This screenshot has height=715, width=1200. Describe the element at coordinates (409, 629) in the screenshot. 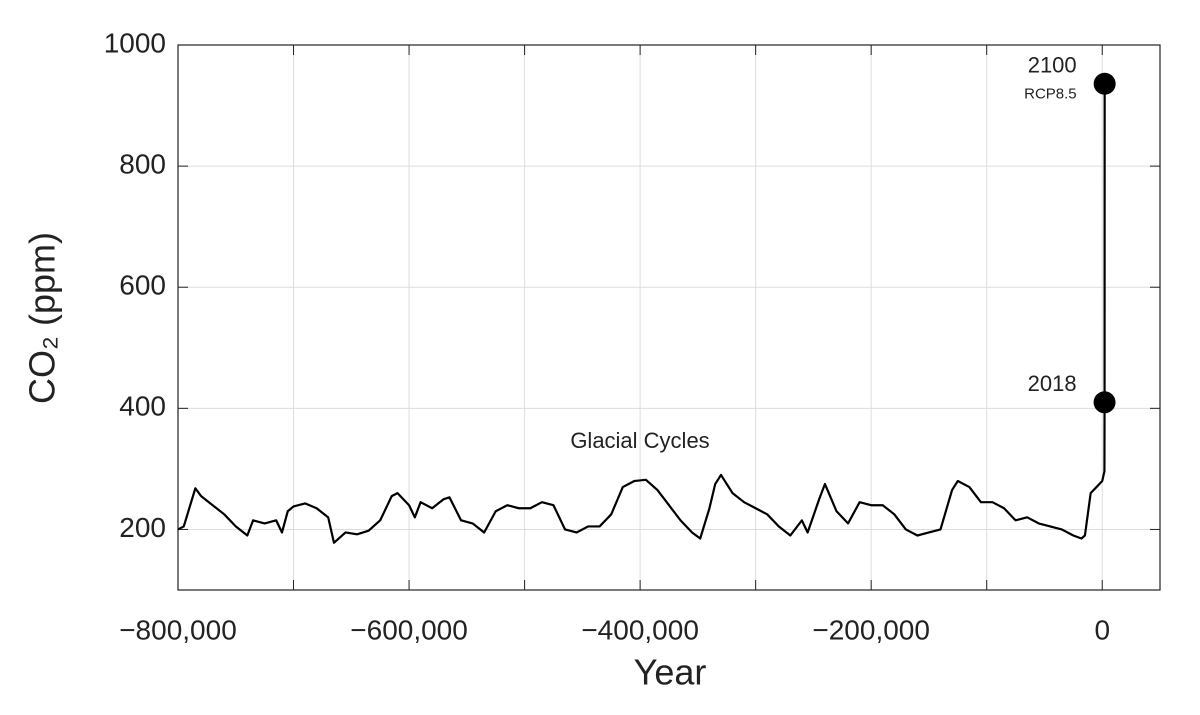

I see `x-tick-label: −600,000` at that location.